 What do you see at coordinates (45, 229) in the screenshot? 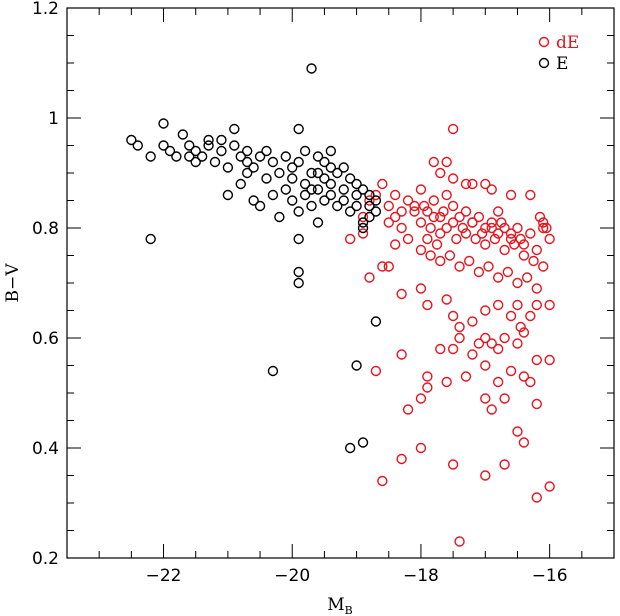
I see `y-tick-label: 0.8` at bounding box center [45, 229].